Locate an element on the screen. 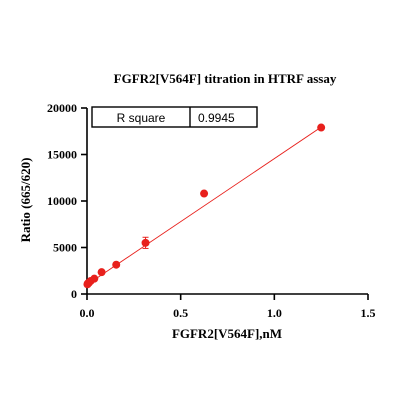 Image resolution: width=416 pixels, height=416 pixels. stats-table-label: R square is located at coordinates (141, 118).